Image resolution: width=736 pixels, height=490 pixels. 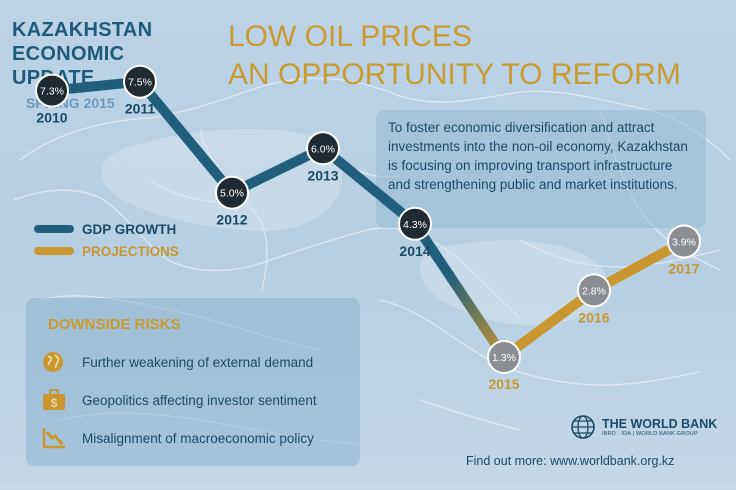 What do you see at coordinates (583, 427) in the screenshot?
I see `world-bank-globe-icon` at bounding box center [583, 427].